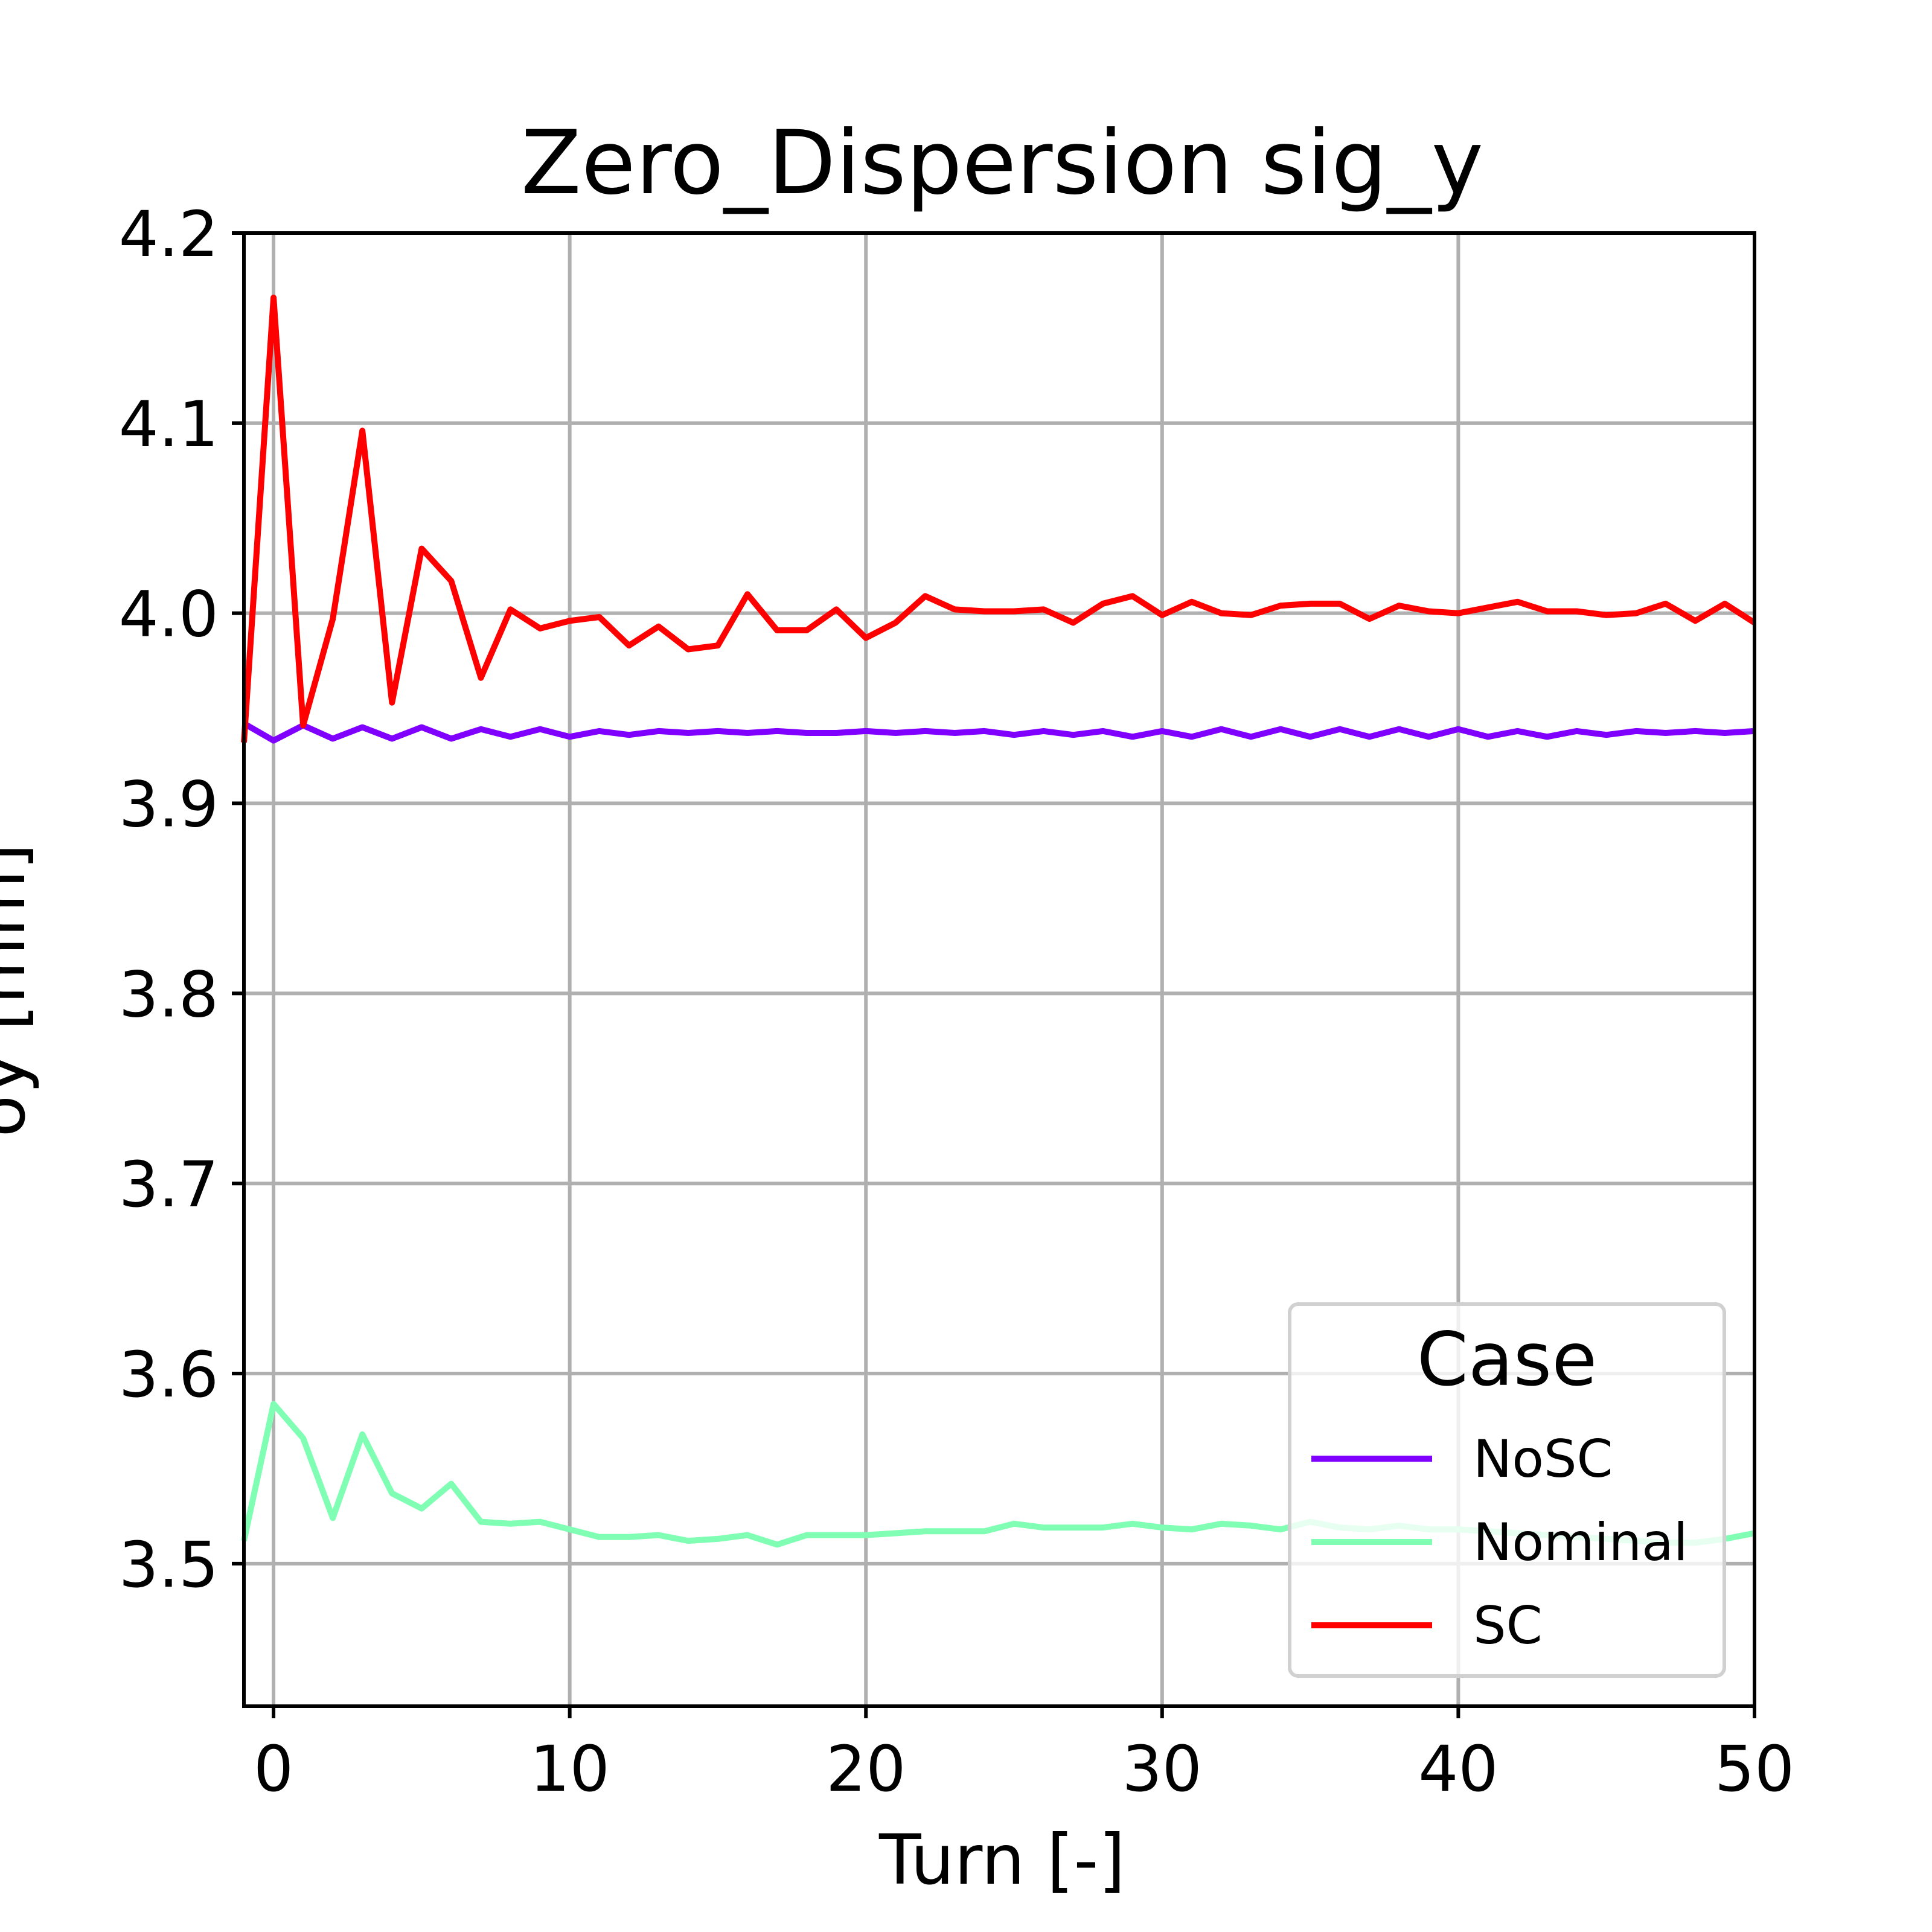 This screenshot has width=1932, height=1932. What do you see at coordinates (1001, 1860) in the screenshot?
I see `x-axis-label: Turn [-]` at bounding box center [1001, 1860].